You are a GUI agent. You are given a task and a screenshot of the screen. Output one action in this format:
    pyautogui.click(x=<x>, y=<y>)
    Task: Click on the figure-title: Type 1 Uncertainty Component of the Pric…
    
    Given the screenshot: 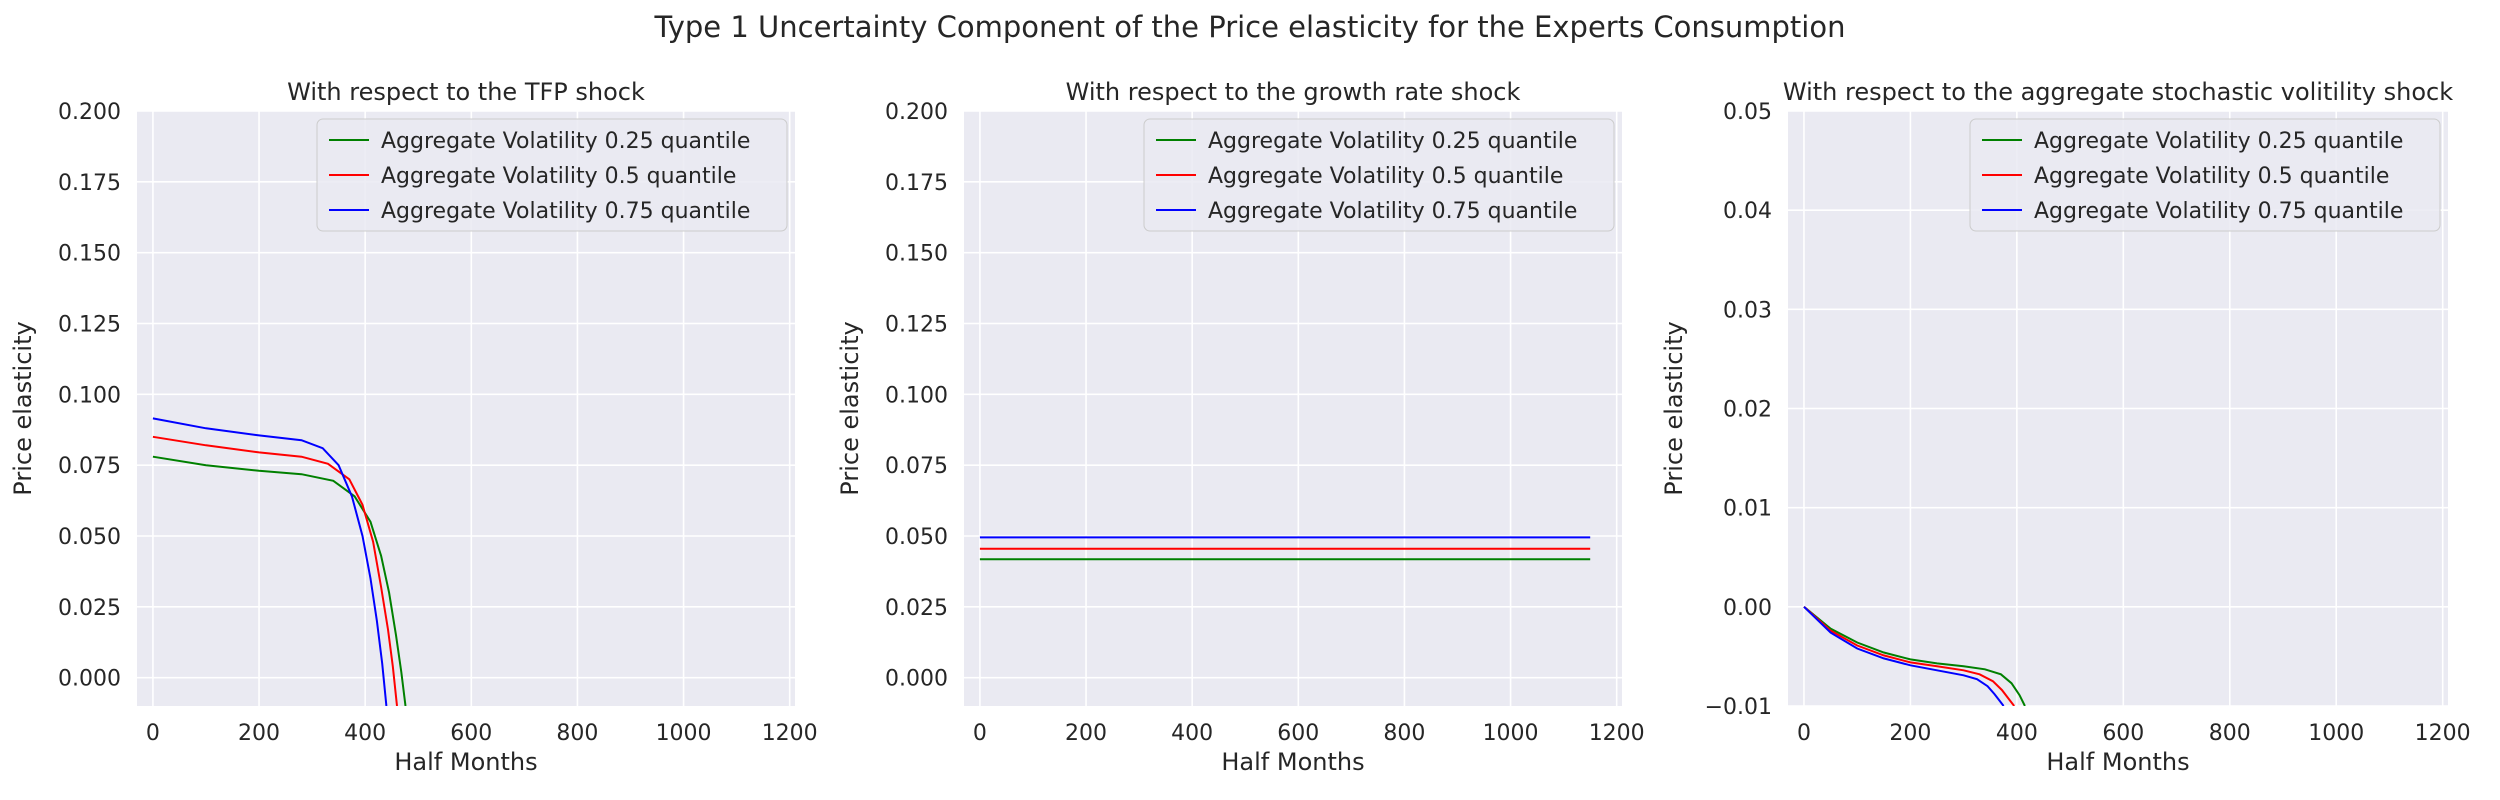 What is the action you would take?
    pyautogui.click(x=1250, y=27)
    